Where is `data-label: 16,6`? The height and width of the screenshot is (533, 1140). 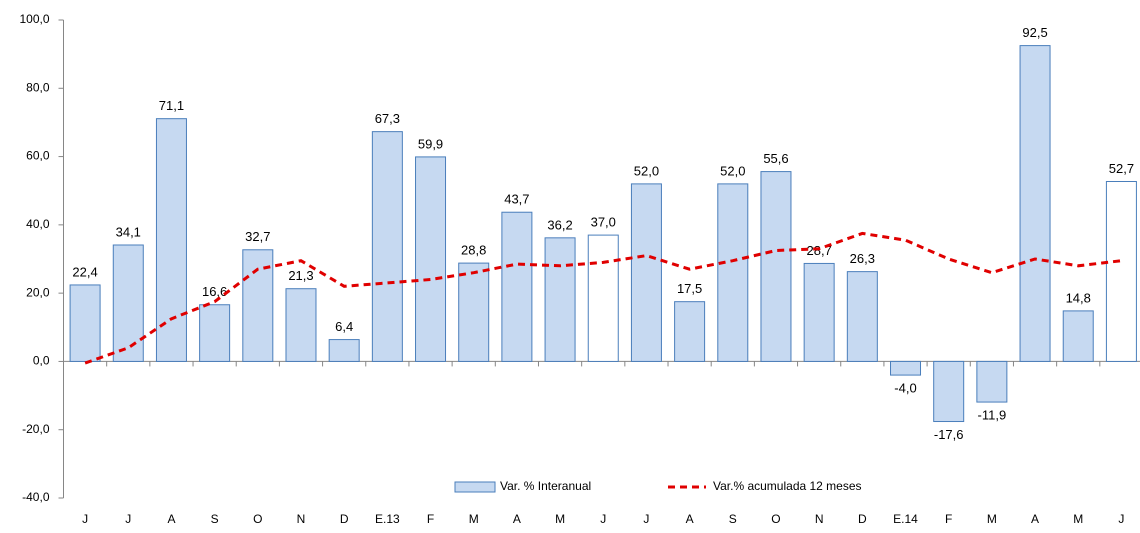 data-label: 16,6 is located at coordinates (214, 291).